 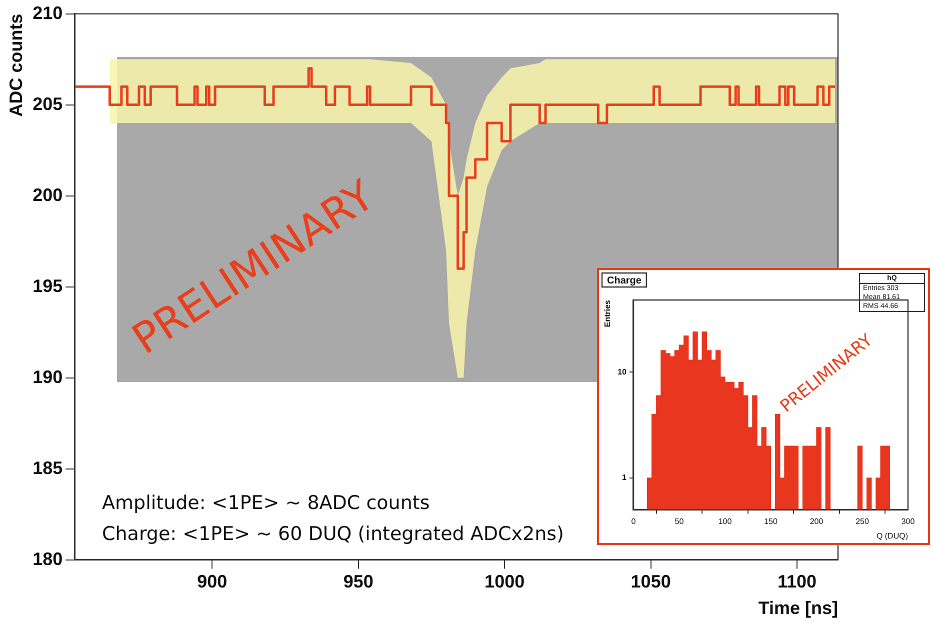 I want to click on x-tick-label: 150, so click(x=771, y=521).